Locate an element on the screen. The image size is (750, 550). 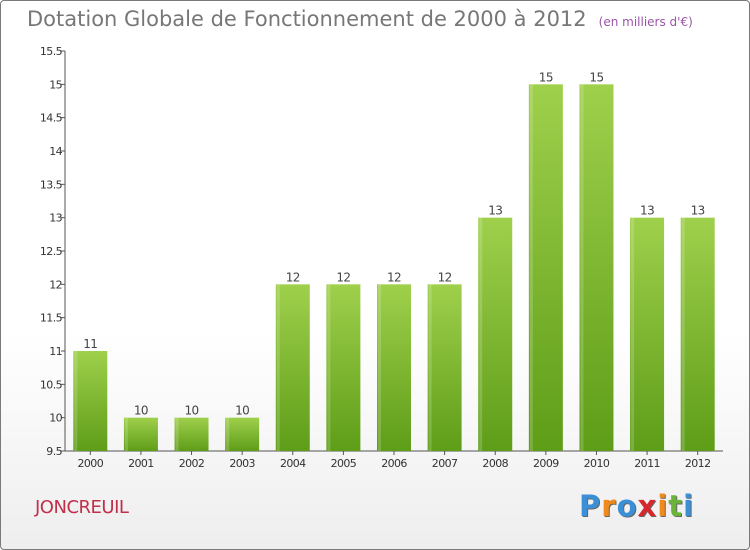
bar-2007 is located at coordinates (444, 367).